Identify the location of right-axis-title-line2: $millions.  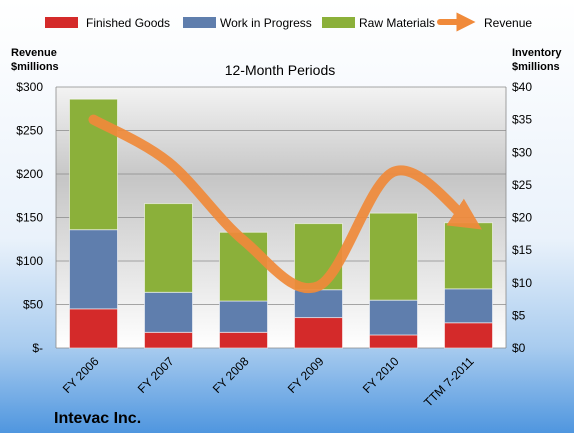
(536, 67).